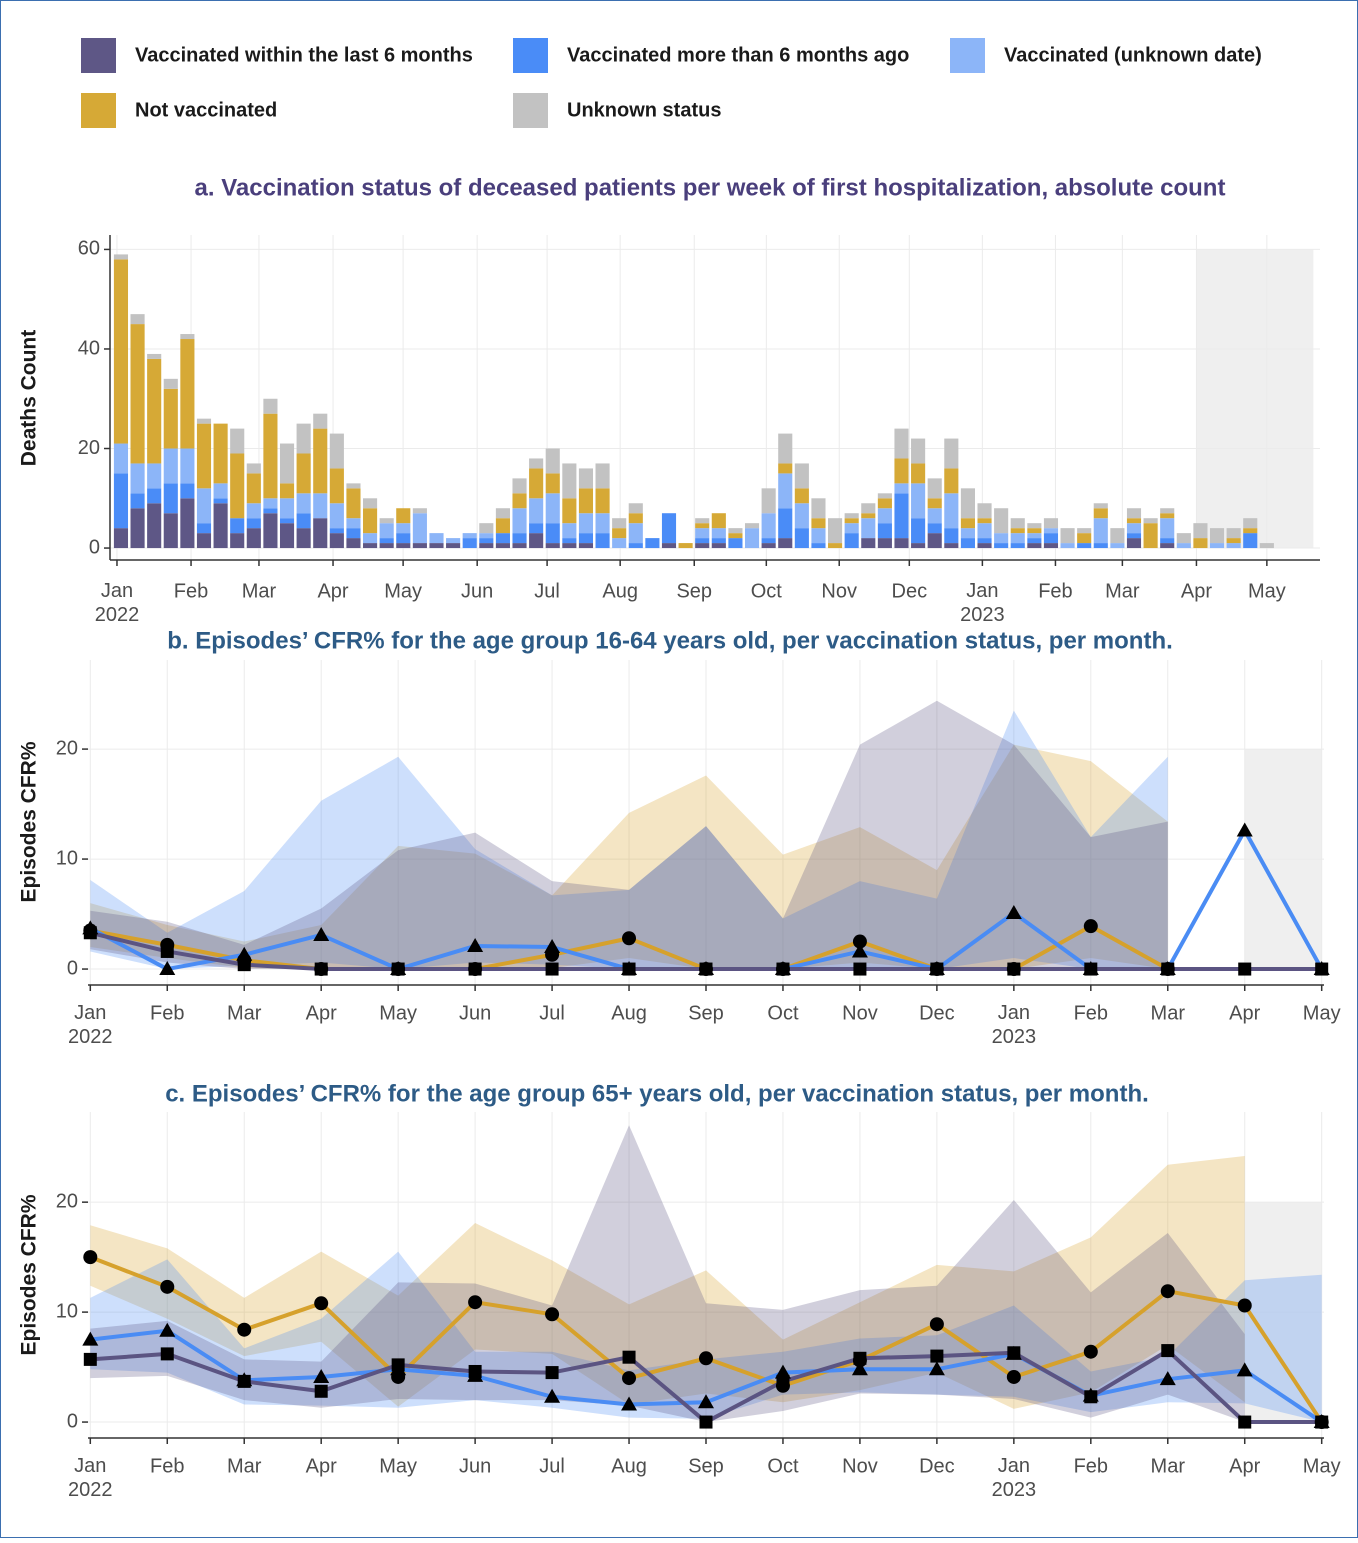  I want to click on y-axis-title: Episodes CFR%, so click(29, 1274).